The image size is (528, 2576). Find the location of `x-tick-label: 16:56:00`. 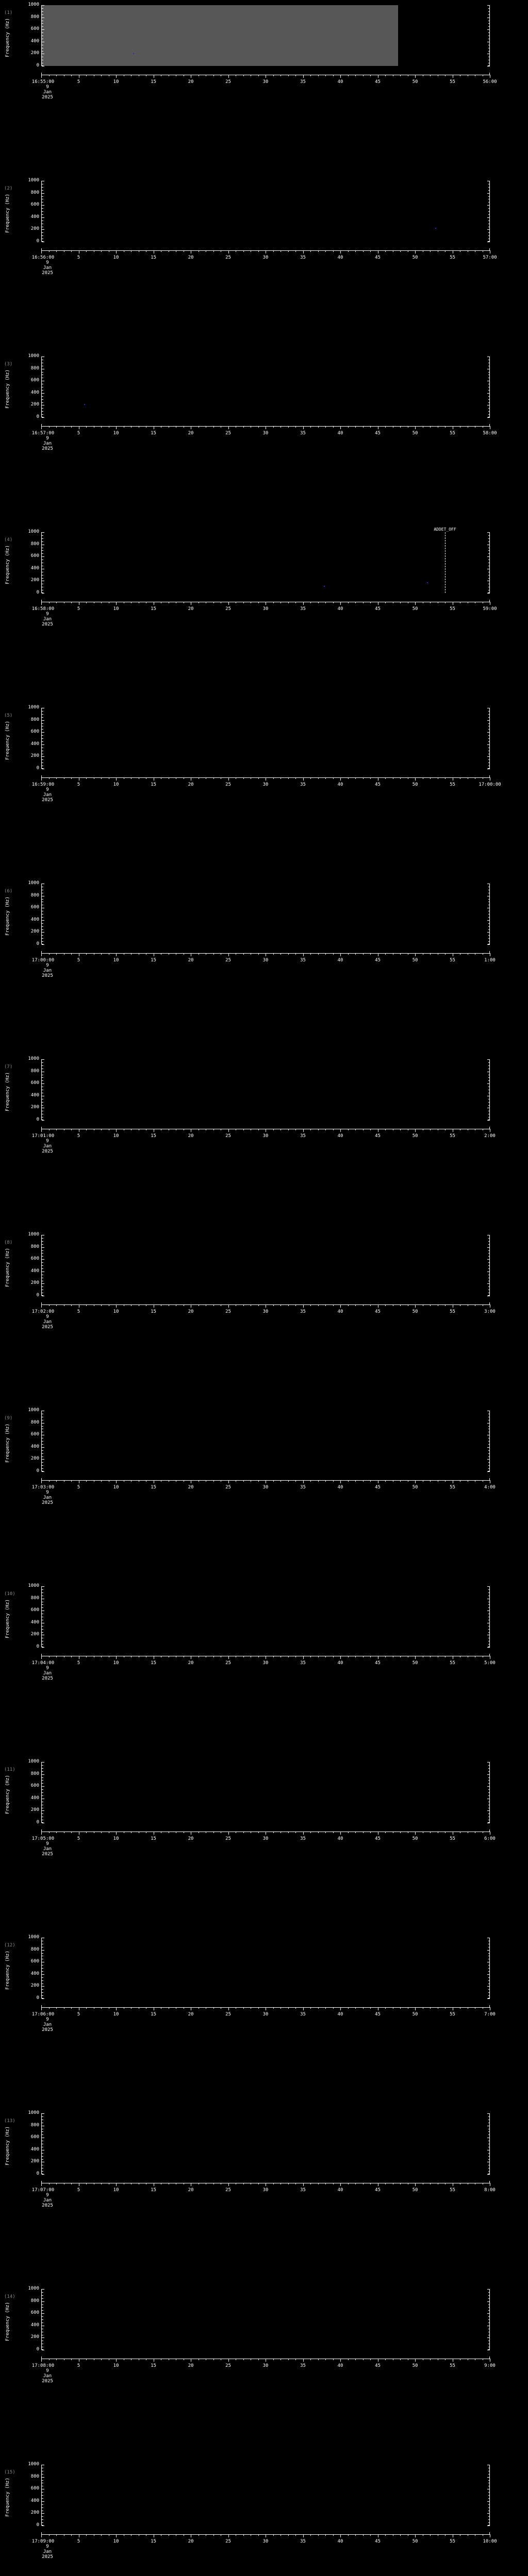

x-tick-label: 16:56:00 is located at coordinates (43, 257).